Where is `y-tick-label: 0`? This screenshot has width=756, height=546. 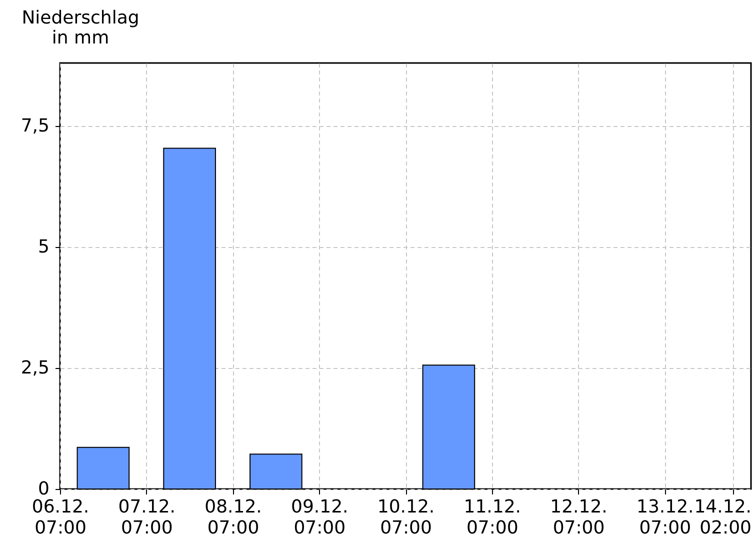
y-tick-label: 0 is located at coordinates (44, 489).